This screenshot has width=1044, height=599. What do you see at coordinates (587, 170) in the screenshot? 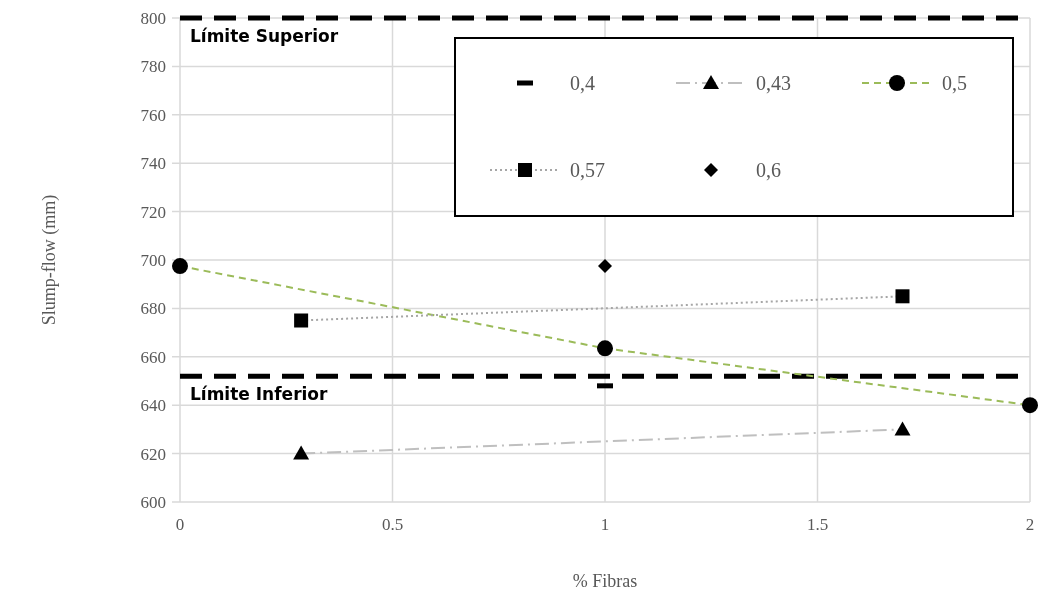
I see `legend-label: 0,57` at bounding box center [587, 170].